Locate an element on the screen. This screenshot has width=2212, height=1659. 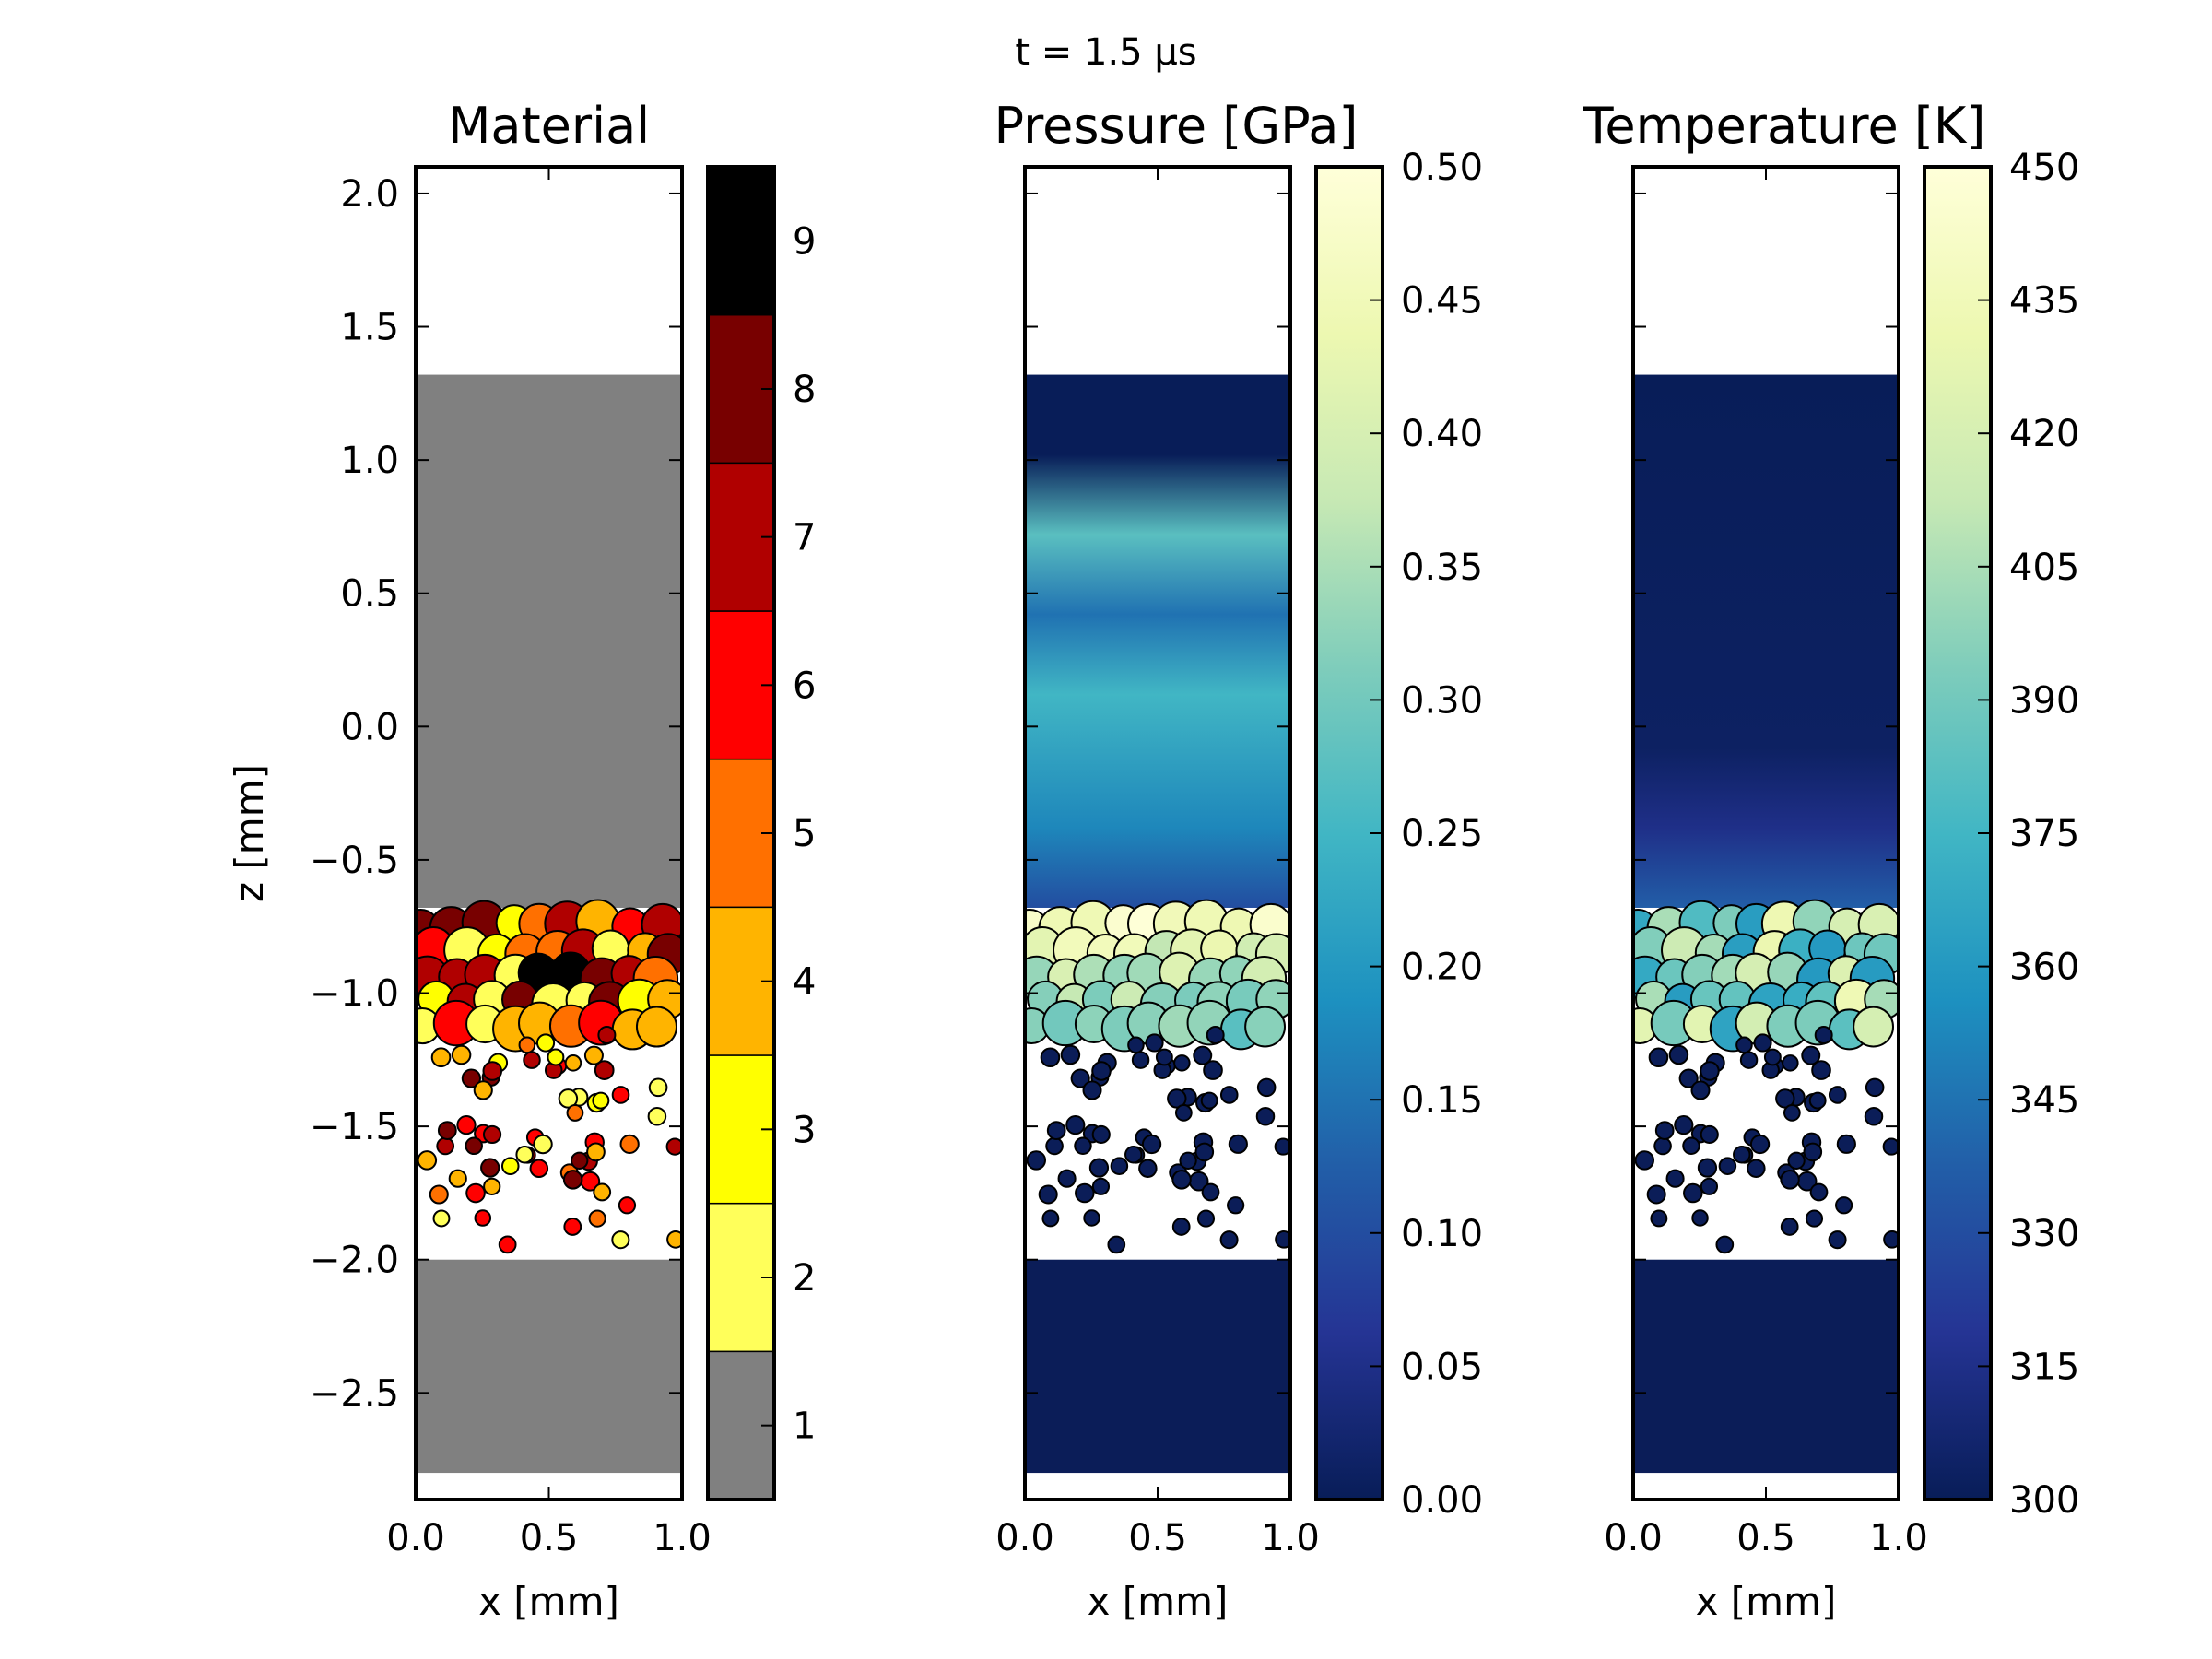
colorbar-tick-label: 0.00 is located at coordinates (1442, 1500).